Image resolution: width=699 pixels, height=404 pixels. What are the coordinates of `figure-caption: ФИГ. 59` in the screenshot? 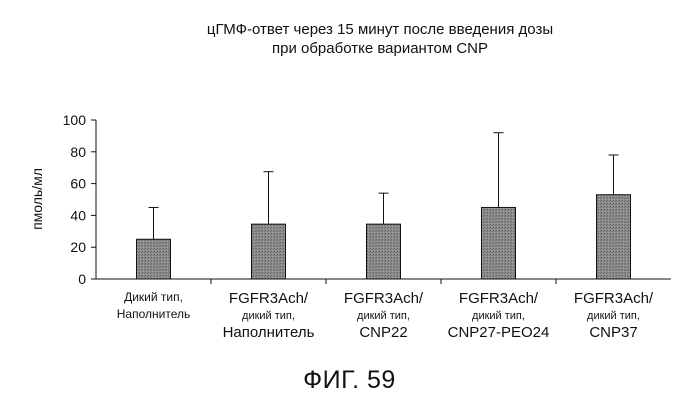 It's located at (349, 380).